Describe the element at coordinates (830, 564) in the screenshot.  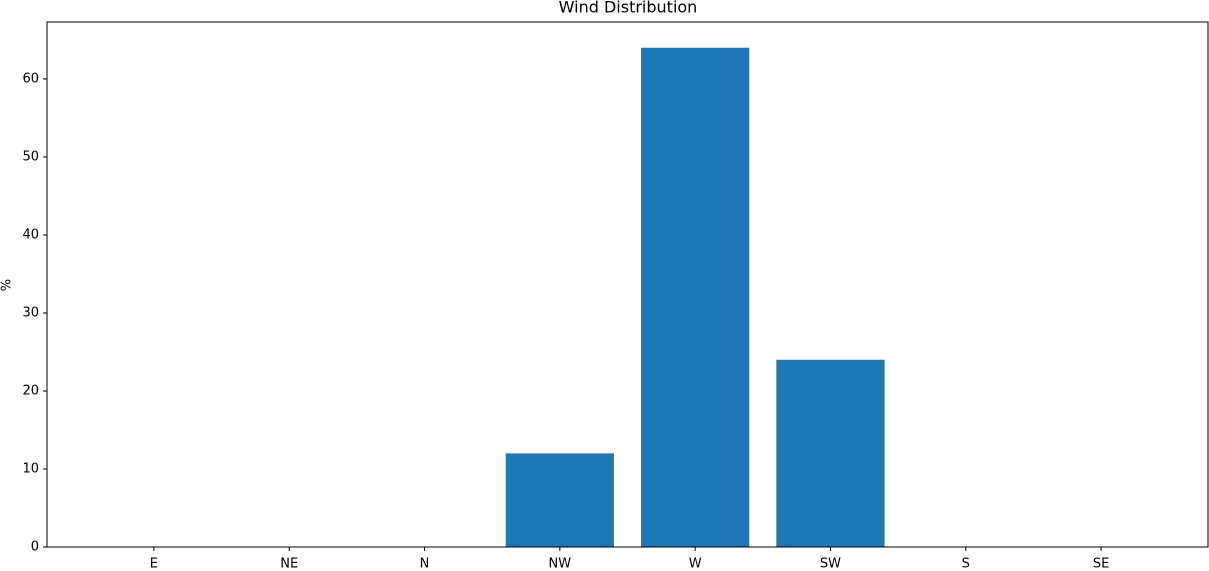
I see `x-tick-label: SW` at that location.